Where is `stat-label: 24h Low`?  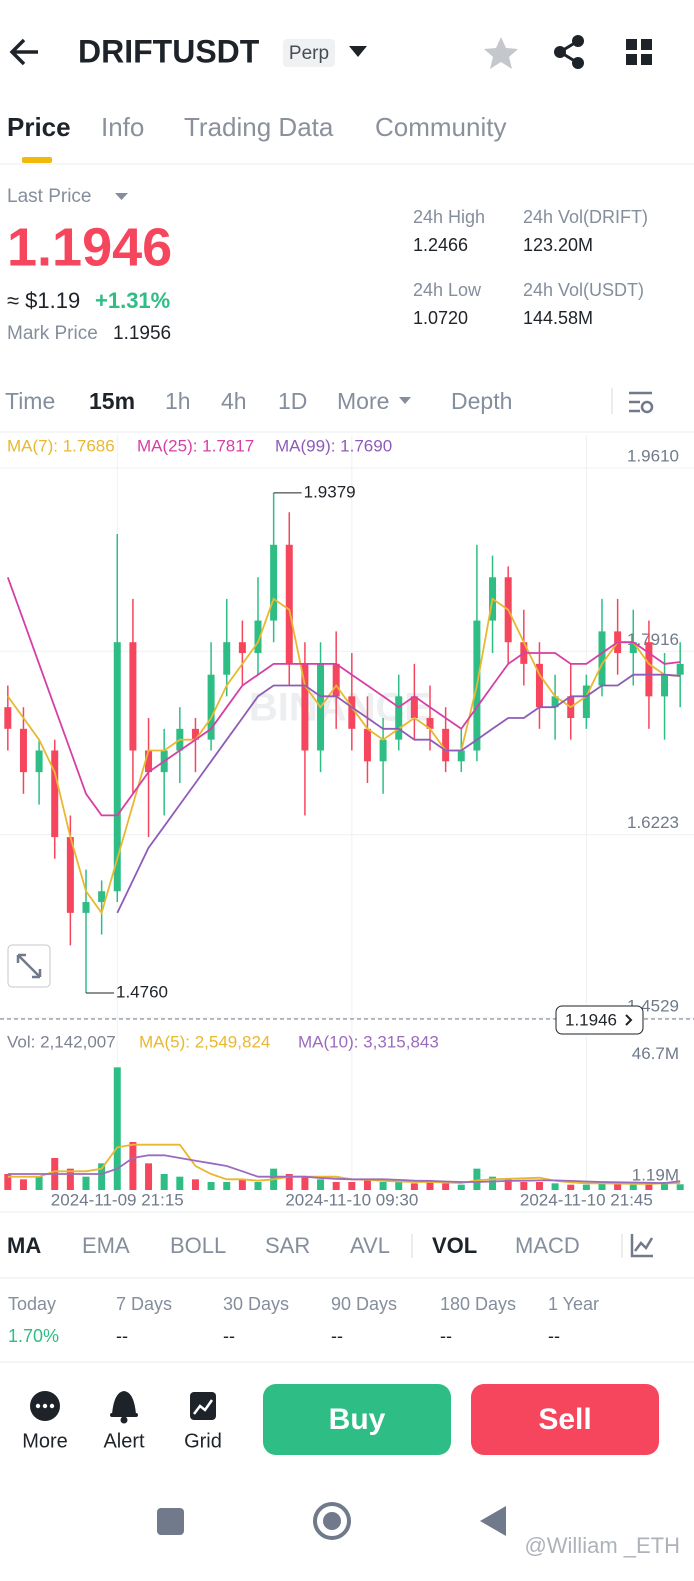 stat-label: 24h Low is located at coordinates (447, 290).